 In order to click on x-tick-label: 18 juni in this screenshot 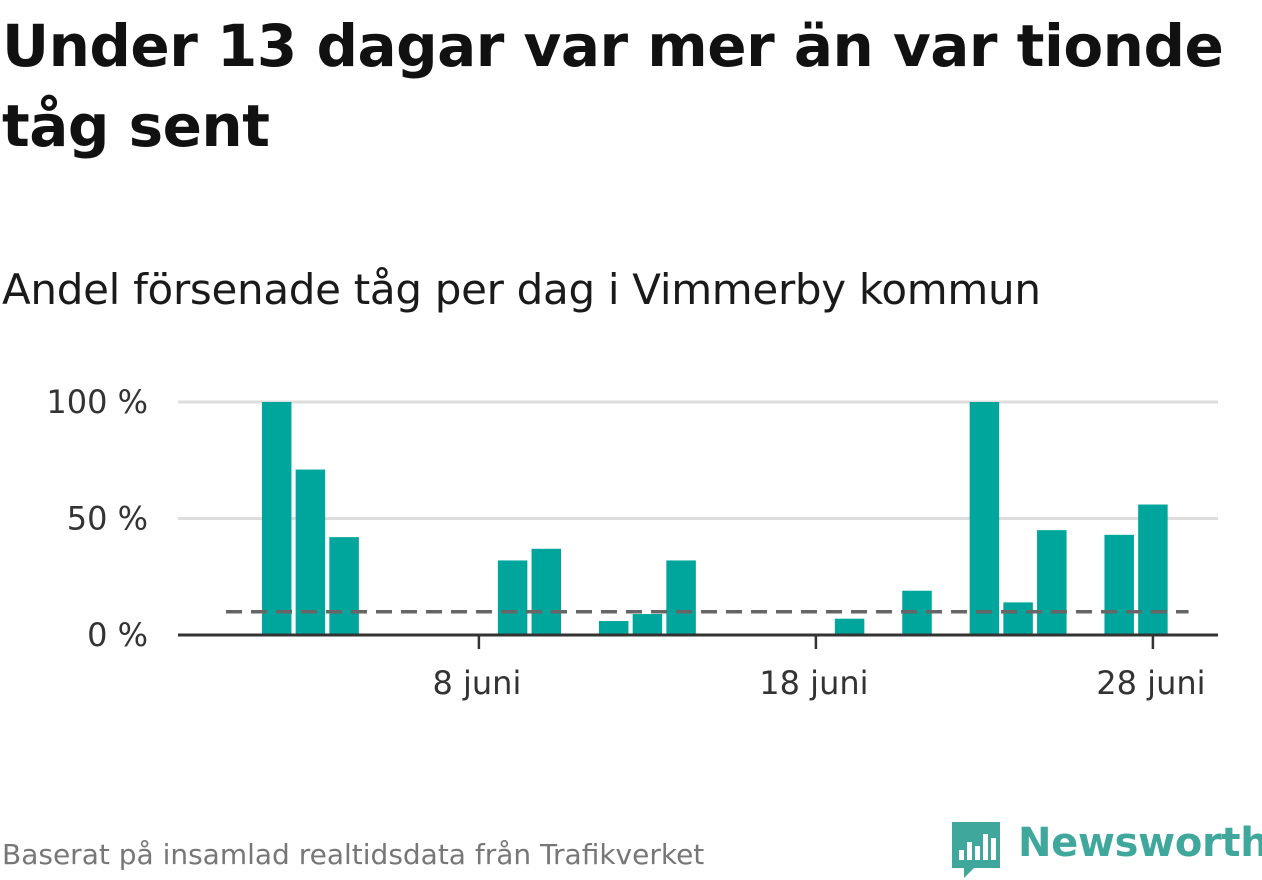, I will do `click(813, 683)`.